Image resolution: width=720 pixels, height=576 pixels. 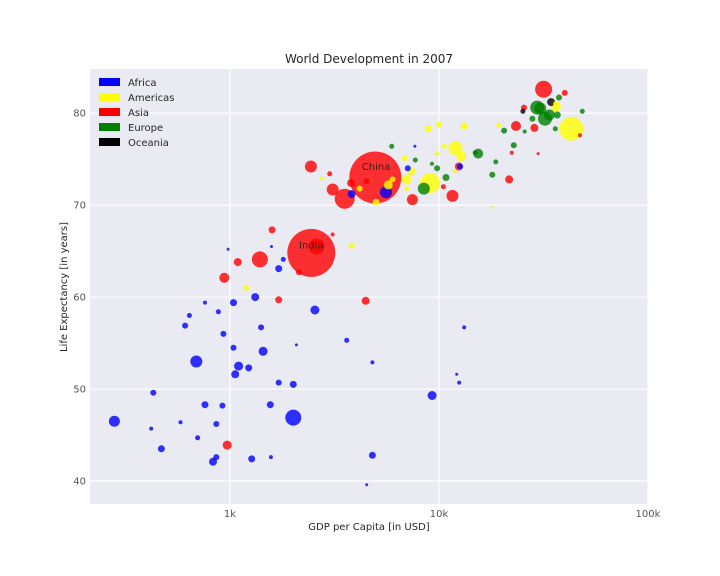 What do you see at coordinates (109, 97) in the screenshot?
I see `legend-swatch-americas` at bounding box center [109, 97].